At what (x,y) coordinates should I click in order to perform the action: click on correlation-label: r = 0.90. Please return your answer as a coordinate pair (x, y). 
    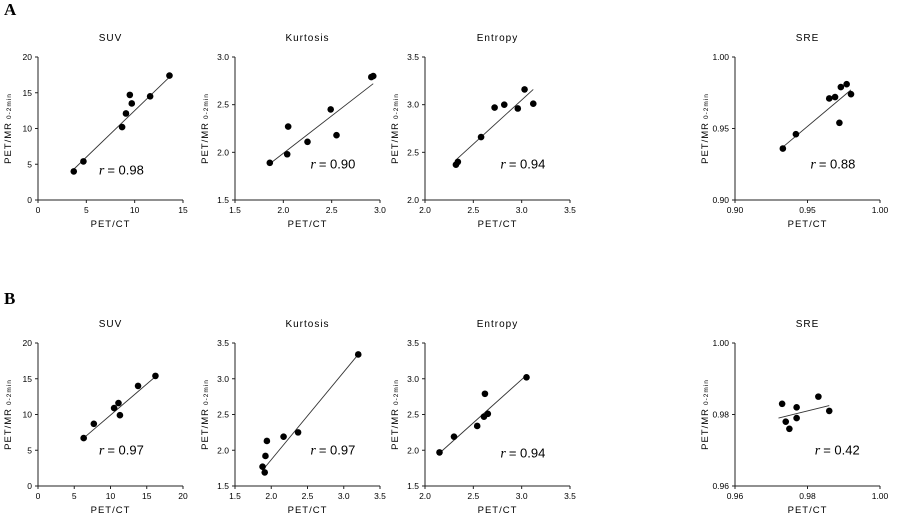
    Looking at the image, I should click on (332, 165).